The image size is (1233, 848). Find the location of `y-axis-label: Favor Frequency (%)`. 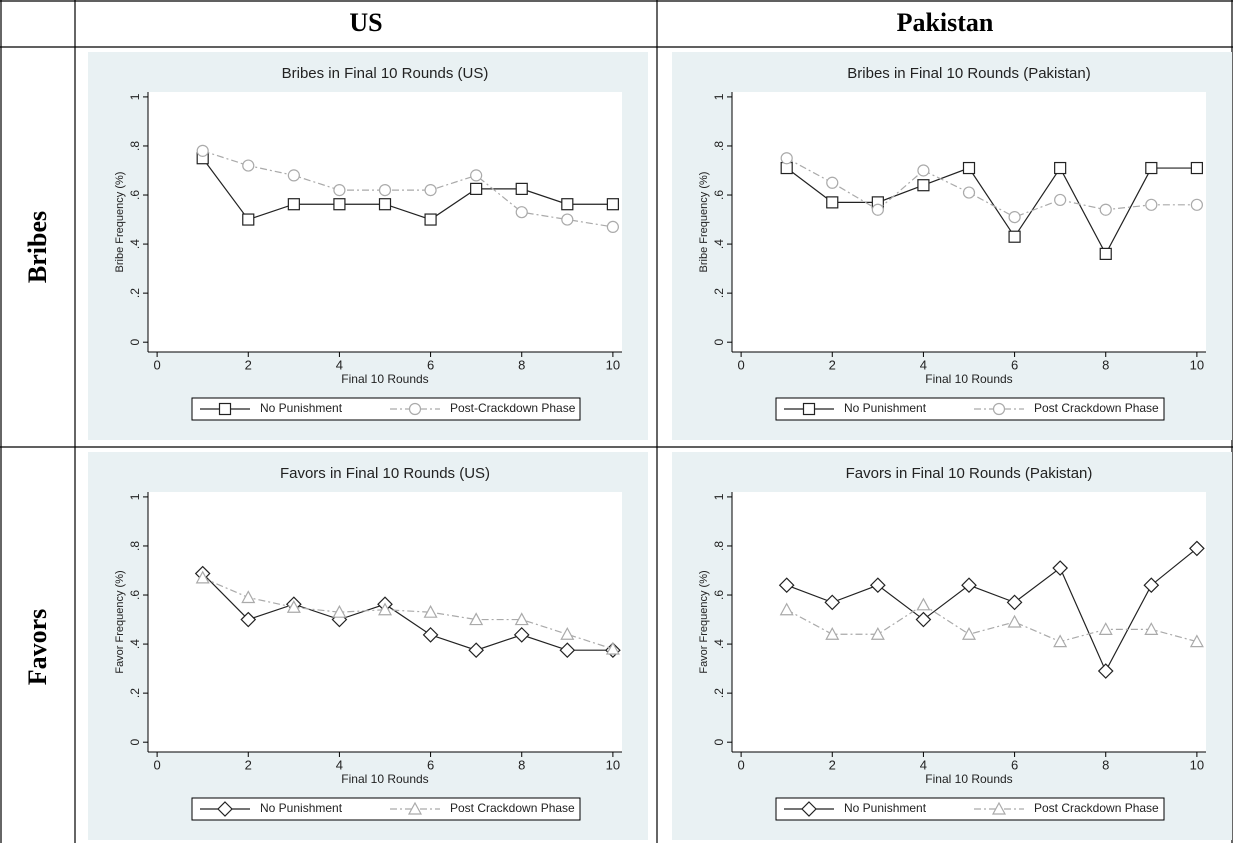

y-axis-label: Favor Frequency (%) is located at coordinates (120, 621).